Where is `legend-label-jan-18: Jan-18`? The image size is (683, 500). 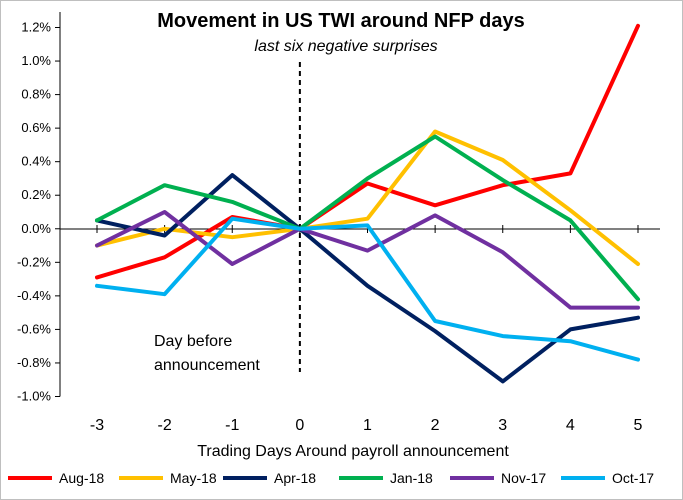
legend-label-jan-18: Jan-18 is located at coordinates (411, 478).